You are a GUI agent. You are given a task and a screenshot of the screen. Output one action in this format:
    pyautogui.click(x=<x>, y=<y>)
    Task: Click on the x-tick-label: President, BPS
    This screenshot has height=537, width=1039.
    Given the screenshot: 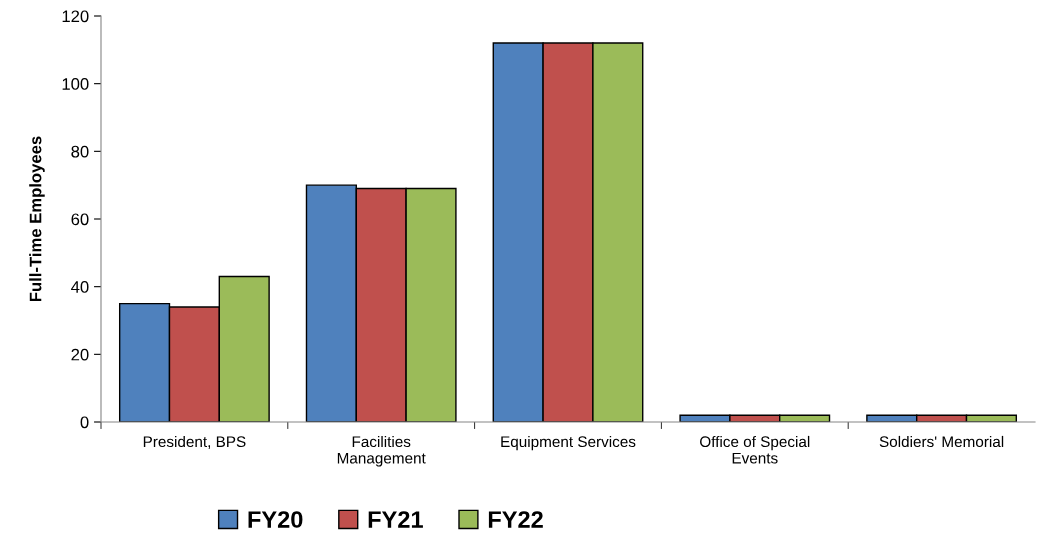 What is the action you would take?
    pyautogui.click(x=194, y=442)
    